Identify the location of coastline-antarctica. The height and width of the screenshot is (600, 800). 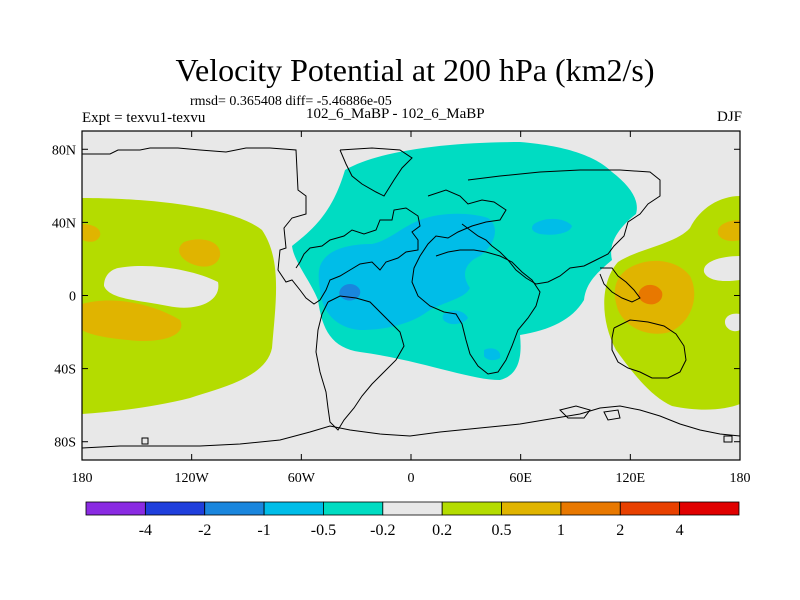
(411, 427).